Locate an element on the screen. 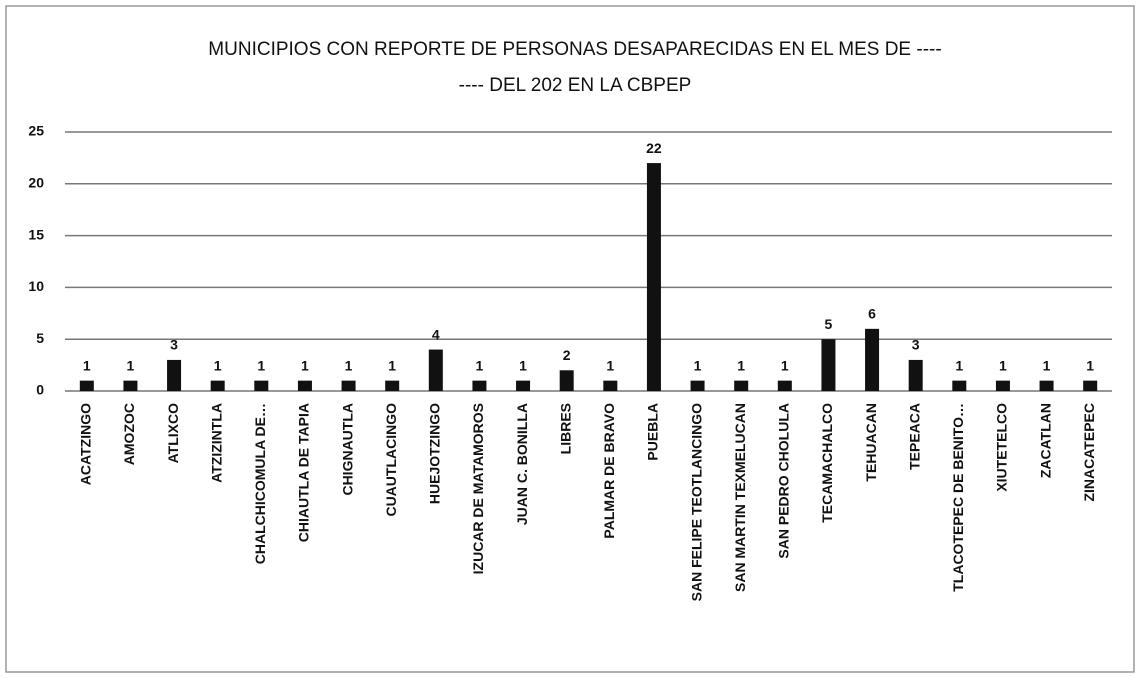 The image size is (1140, 678). x-tick-label: AMOZOC is located at coordinates (129, 434).